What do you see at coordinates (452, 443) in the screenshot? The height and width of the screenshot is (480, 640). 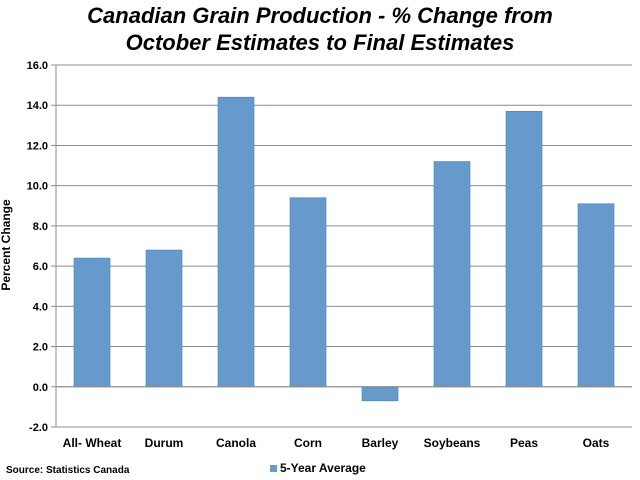 I see `x-tick-label: Soybeans` at bounding box center [452, 443].